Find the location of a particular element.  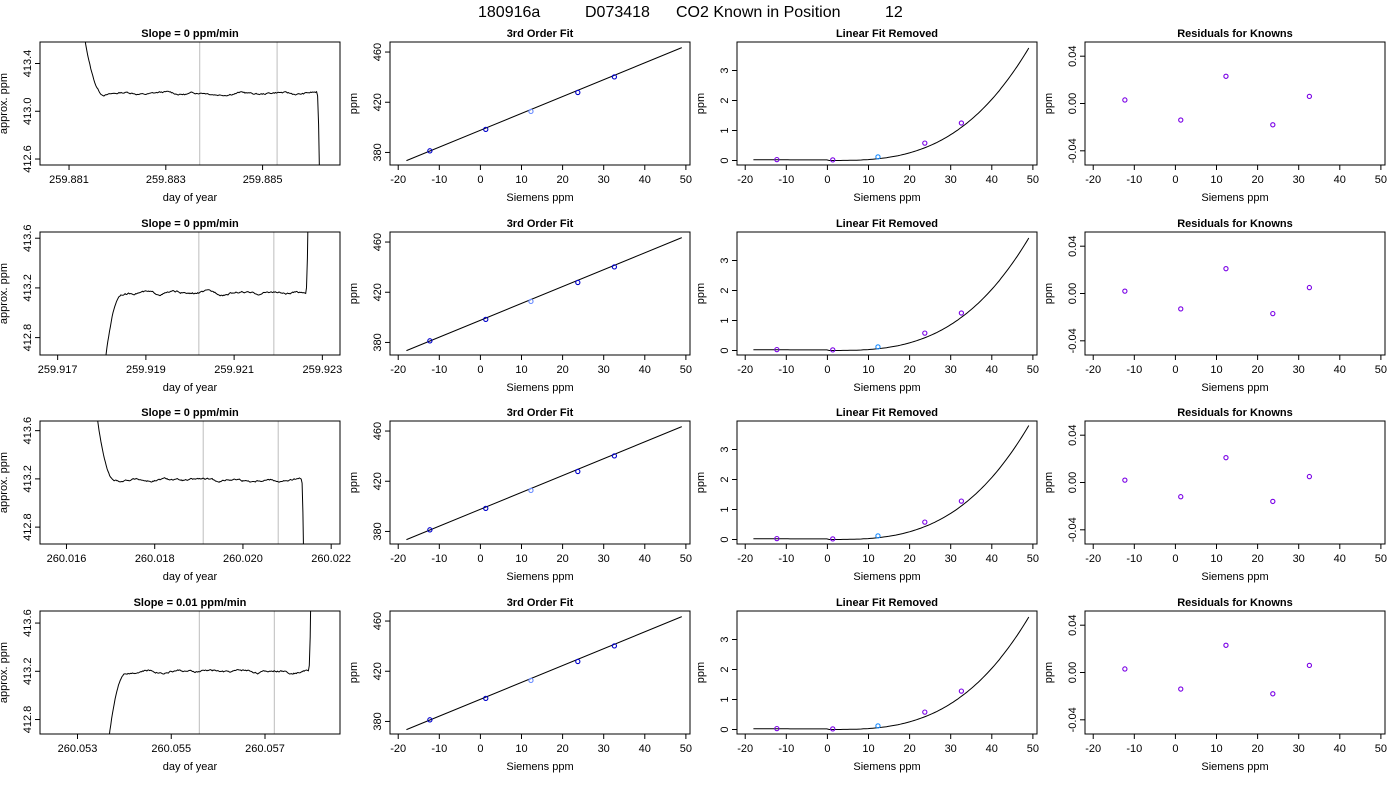

fit-line is located at coordinates (544, 104).